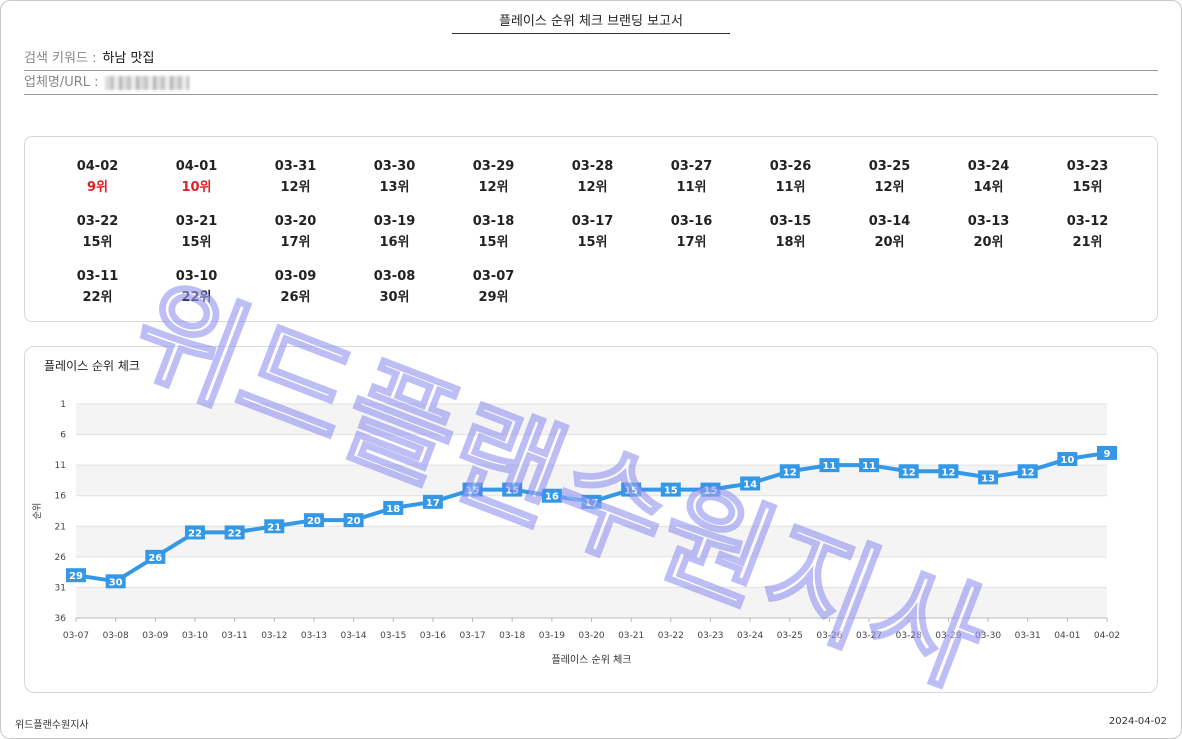 Image resolution: width=1182 pixels, height=739 pixels. I want to click on report-title: 플레이스 순위 체크 브랜딩 보고서, so click(591, 22).